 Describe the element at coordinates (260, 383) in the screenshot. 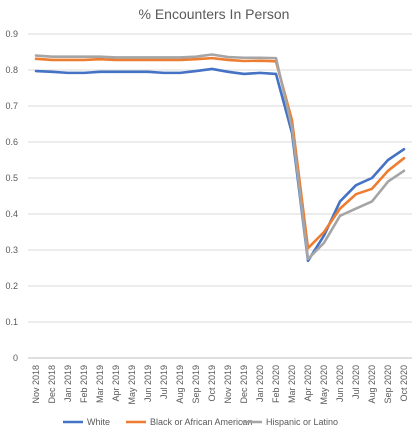

I see `x-tick-label: Jan 2020` at that location.